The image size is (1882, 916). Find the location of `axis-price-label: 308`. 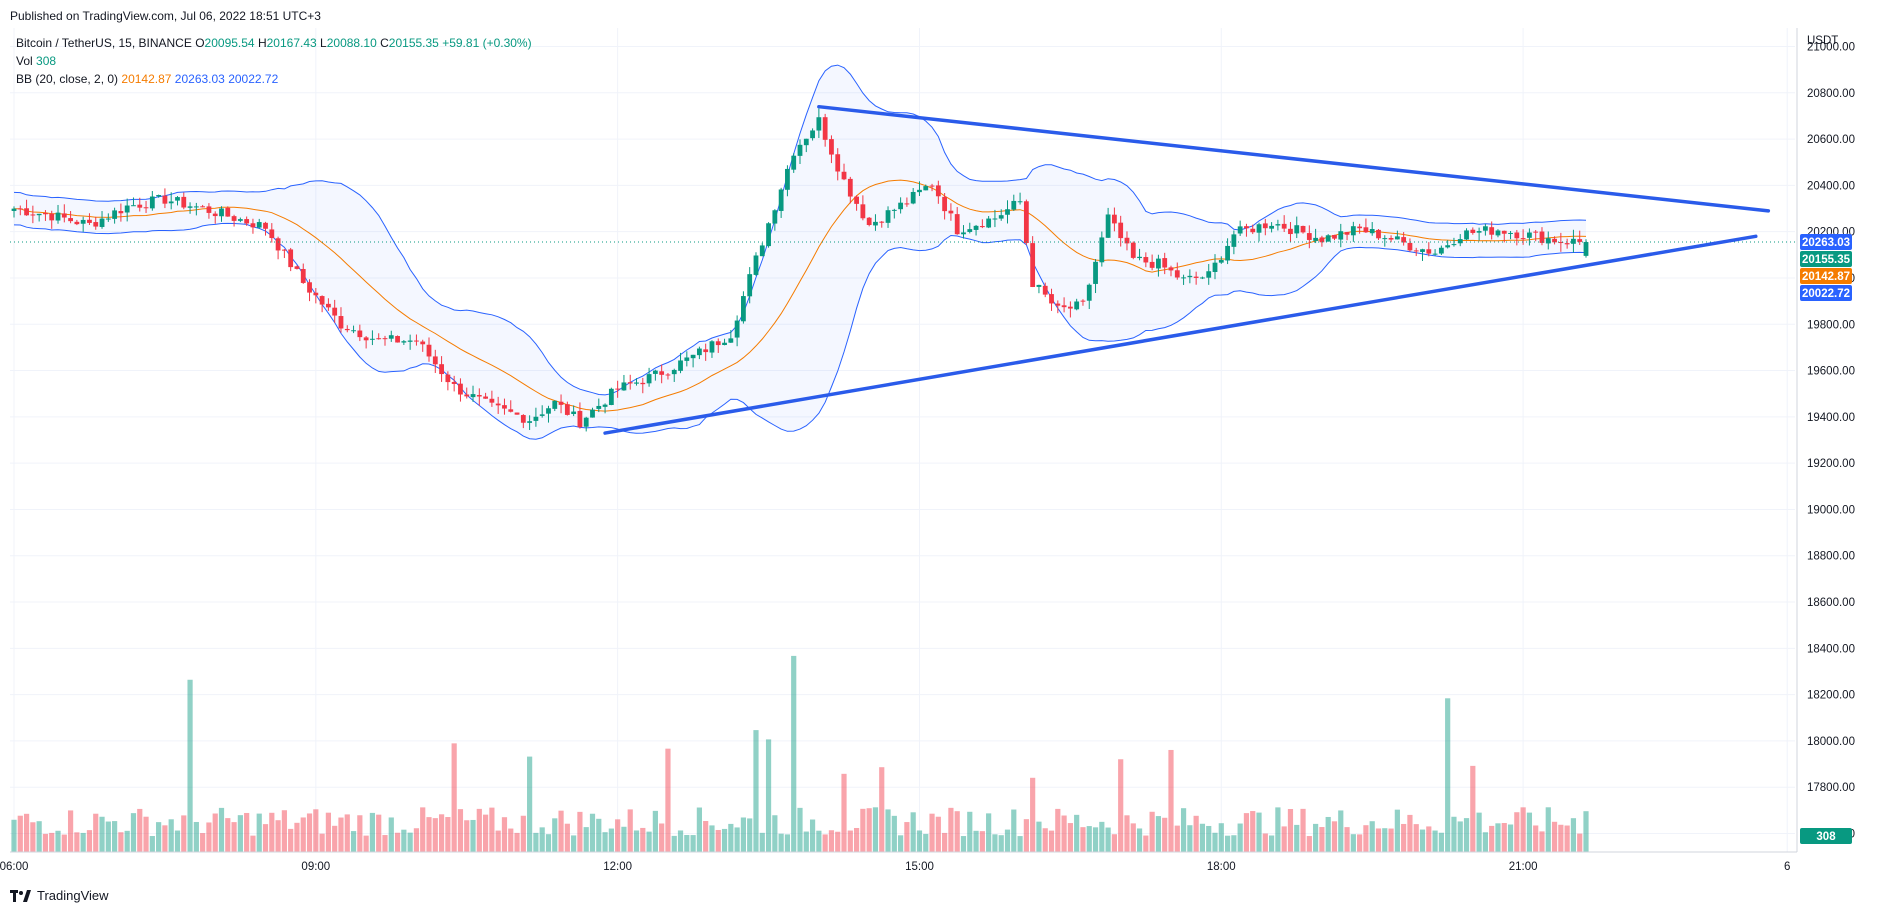

axis-price-label: 308 is located at coordinates (1826, 836).